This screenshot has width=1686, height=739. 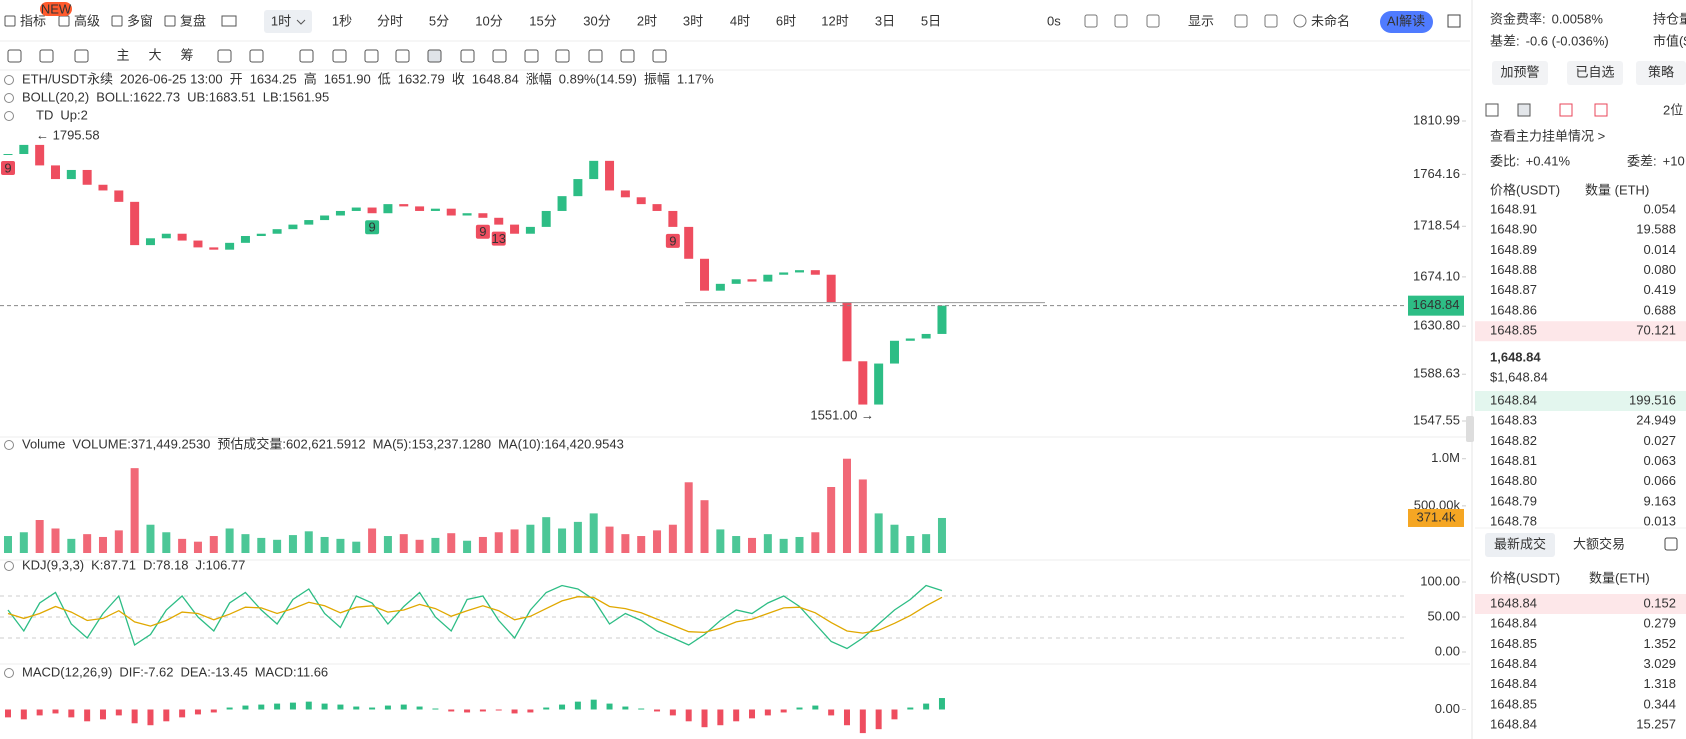 I want to click on share-icon, so click(x=1454, y=21).